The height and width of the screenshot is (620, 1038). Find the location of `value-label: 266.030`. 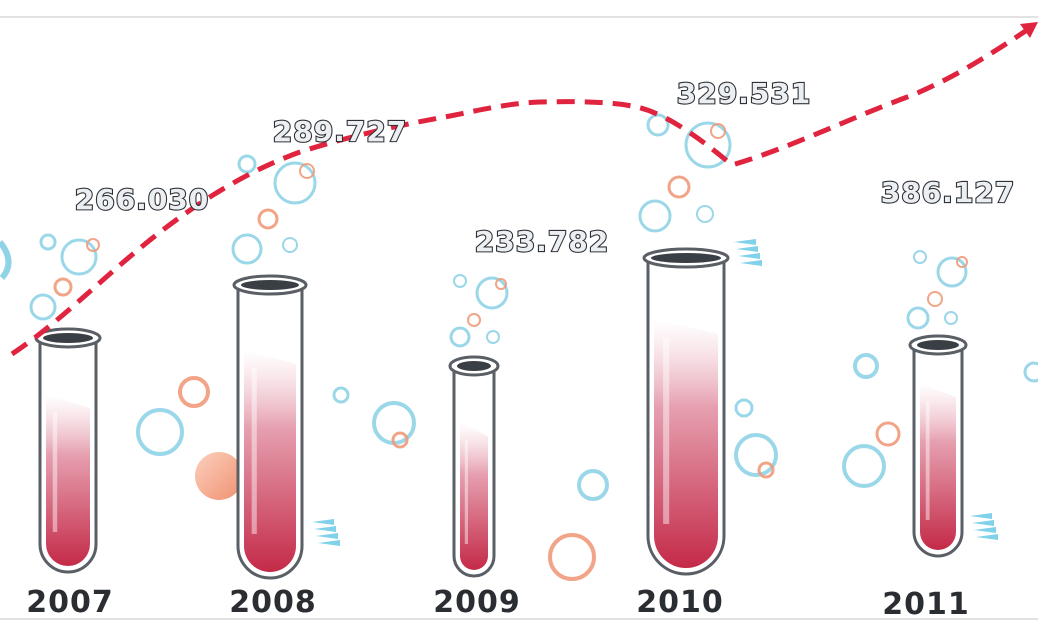

value-label: 266.030 is located at coordinates (142, 199).